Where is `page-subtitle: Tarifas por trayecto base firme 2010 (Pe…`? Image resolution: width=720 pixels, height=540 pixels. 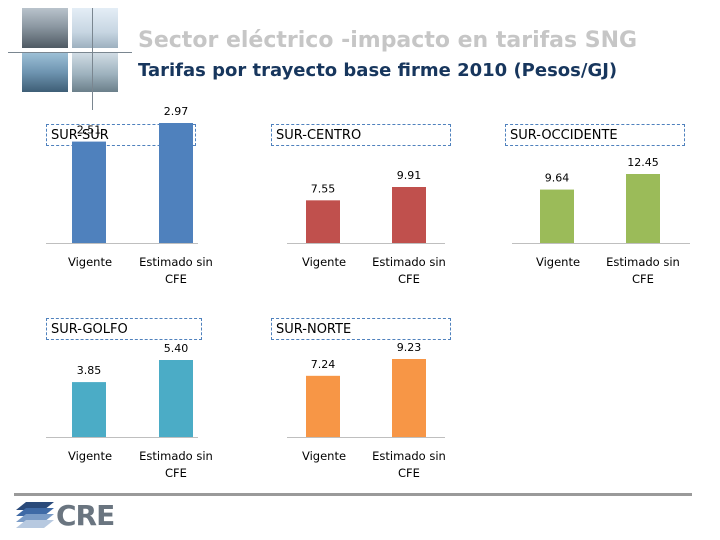 page-subtitle: Tarifas por trayecto base firme 2010 (Pe… is located at coordinates (378, 70).